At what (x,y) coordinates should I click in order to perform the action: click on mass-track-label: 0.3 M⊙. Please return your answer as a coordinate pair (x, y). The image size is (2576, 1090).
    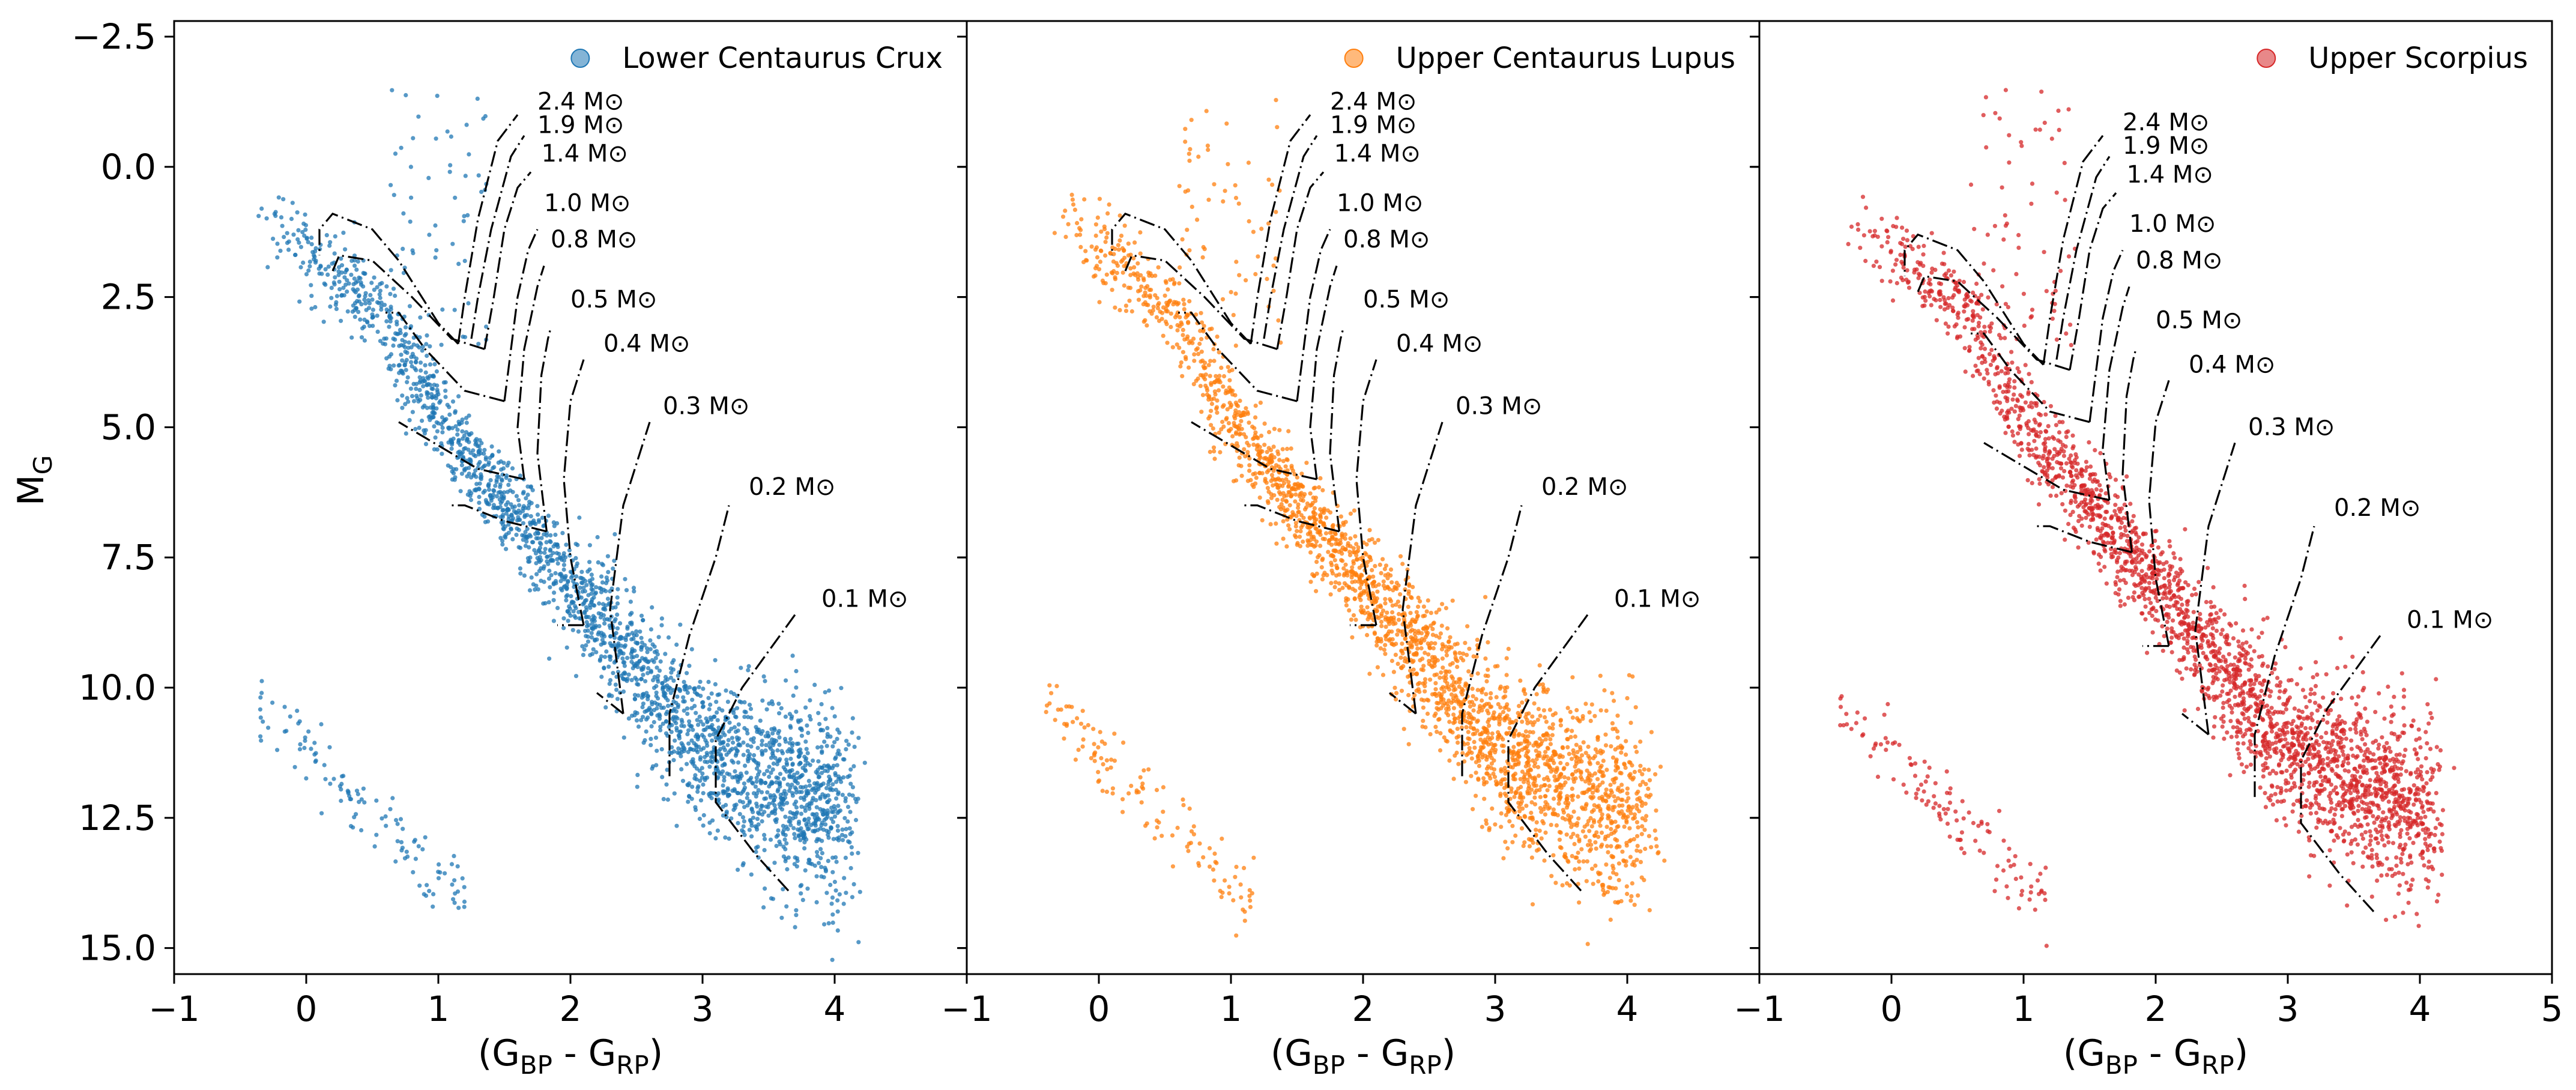
    Looking at the image, I should click on (706, 406).